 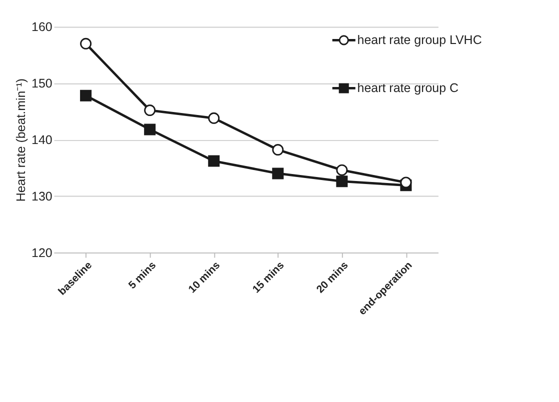 What do you see at coordinates (42, 253) in the screenshot?
I see `y-tick-label: 120` at bounding box center [42, 253].